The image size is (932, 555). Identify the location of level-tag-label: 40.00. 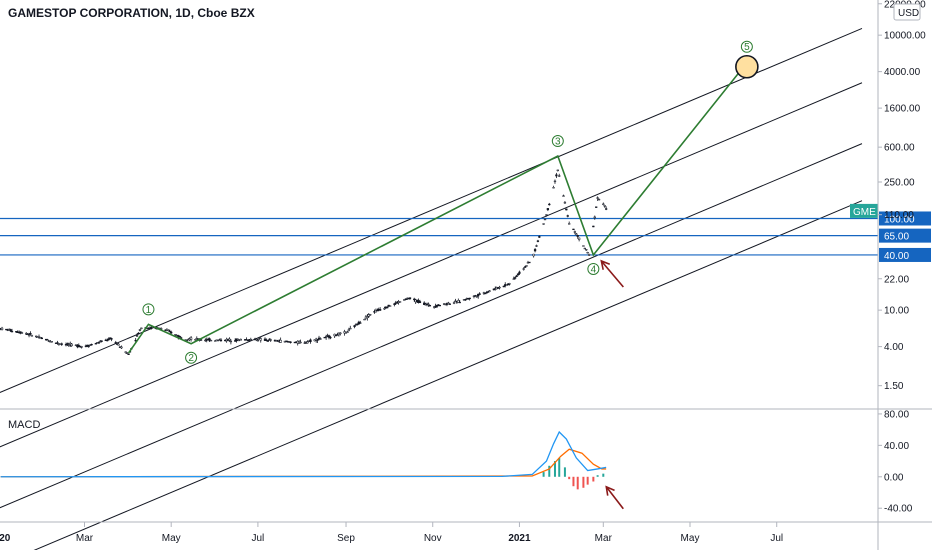
(896, 256).